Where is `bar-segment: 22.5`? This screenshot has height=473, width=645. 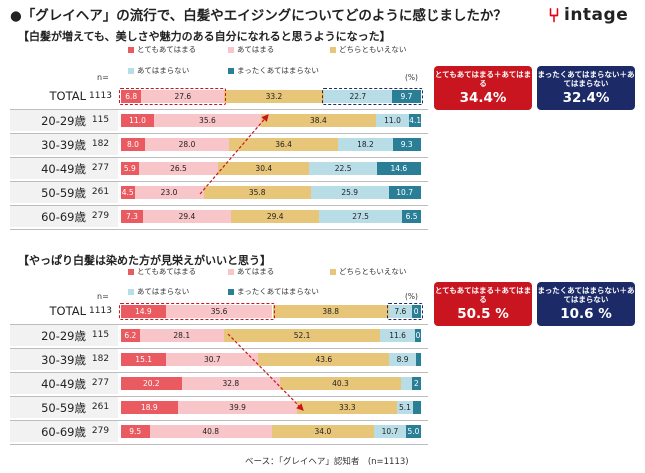
bar-segment: 22.5 is located at coordinates (343, 168).